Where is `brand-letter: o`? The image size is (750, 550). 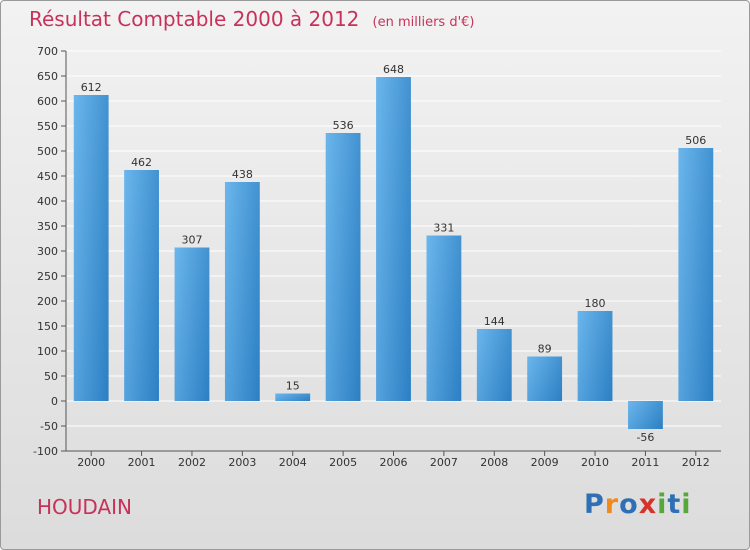 brand-letter: o is located at coordinates (629, 504).